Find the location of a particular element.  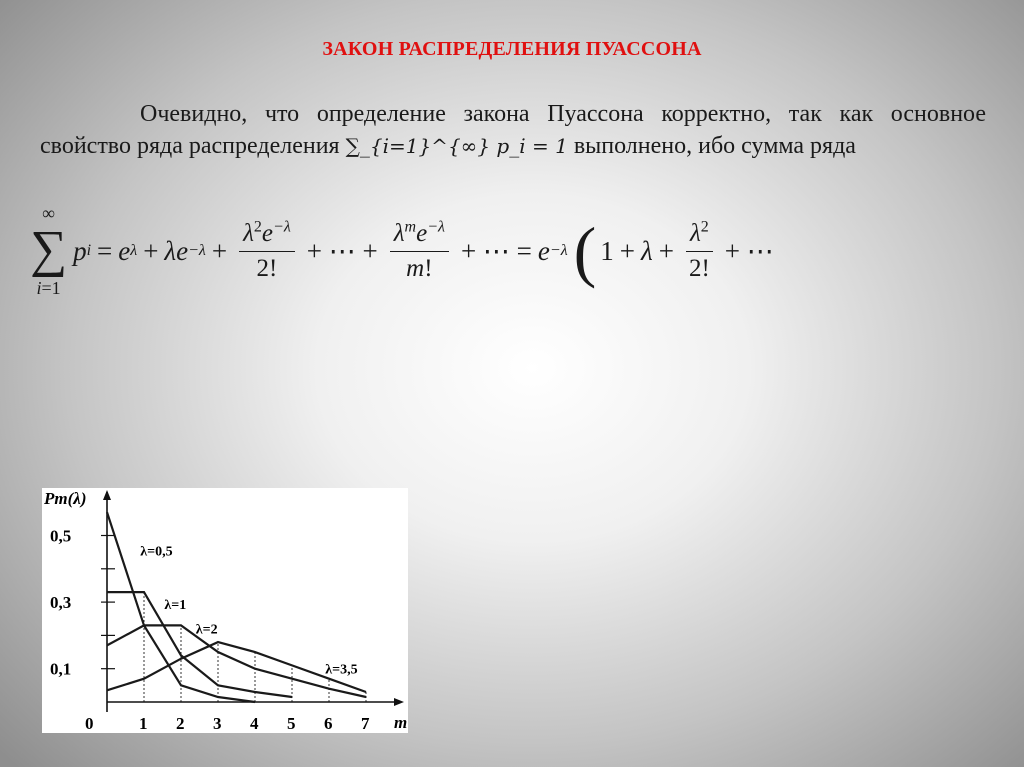

x-tick-label: 2 is located at coordinates (180, 723).